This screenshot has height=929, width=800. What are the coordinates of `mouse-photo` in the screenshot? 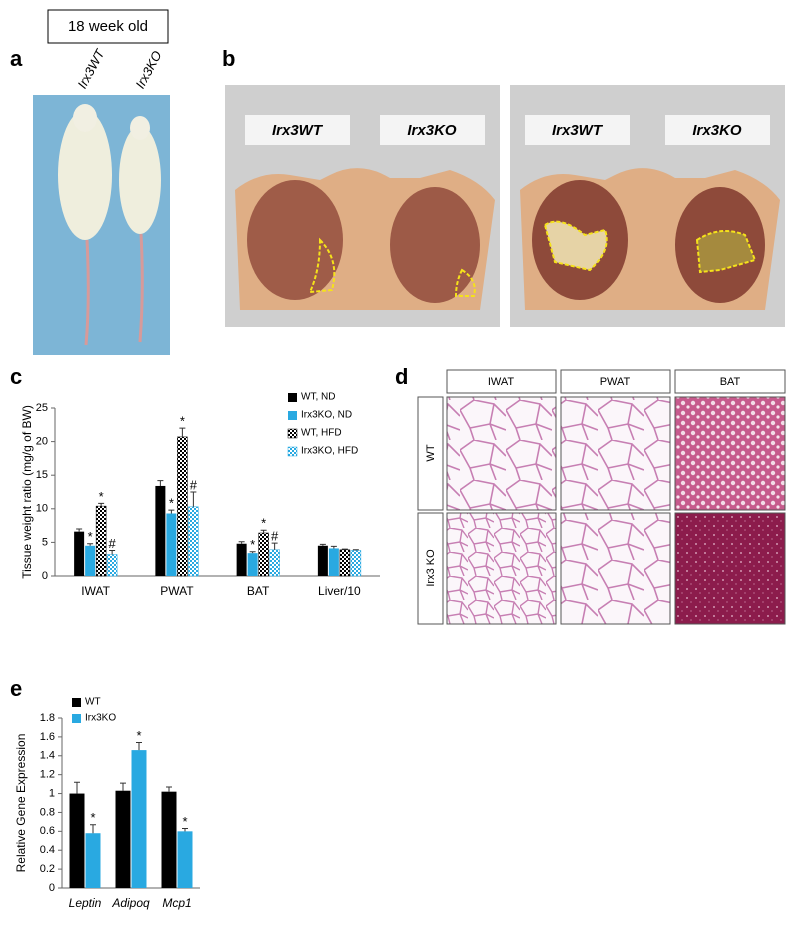 It's located at (101, 225).